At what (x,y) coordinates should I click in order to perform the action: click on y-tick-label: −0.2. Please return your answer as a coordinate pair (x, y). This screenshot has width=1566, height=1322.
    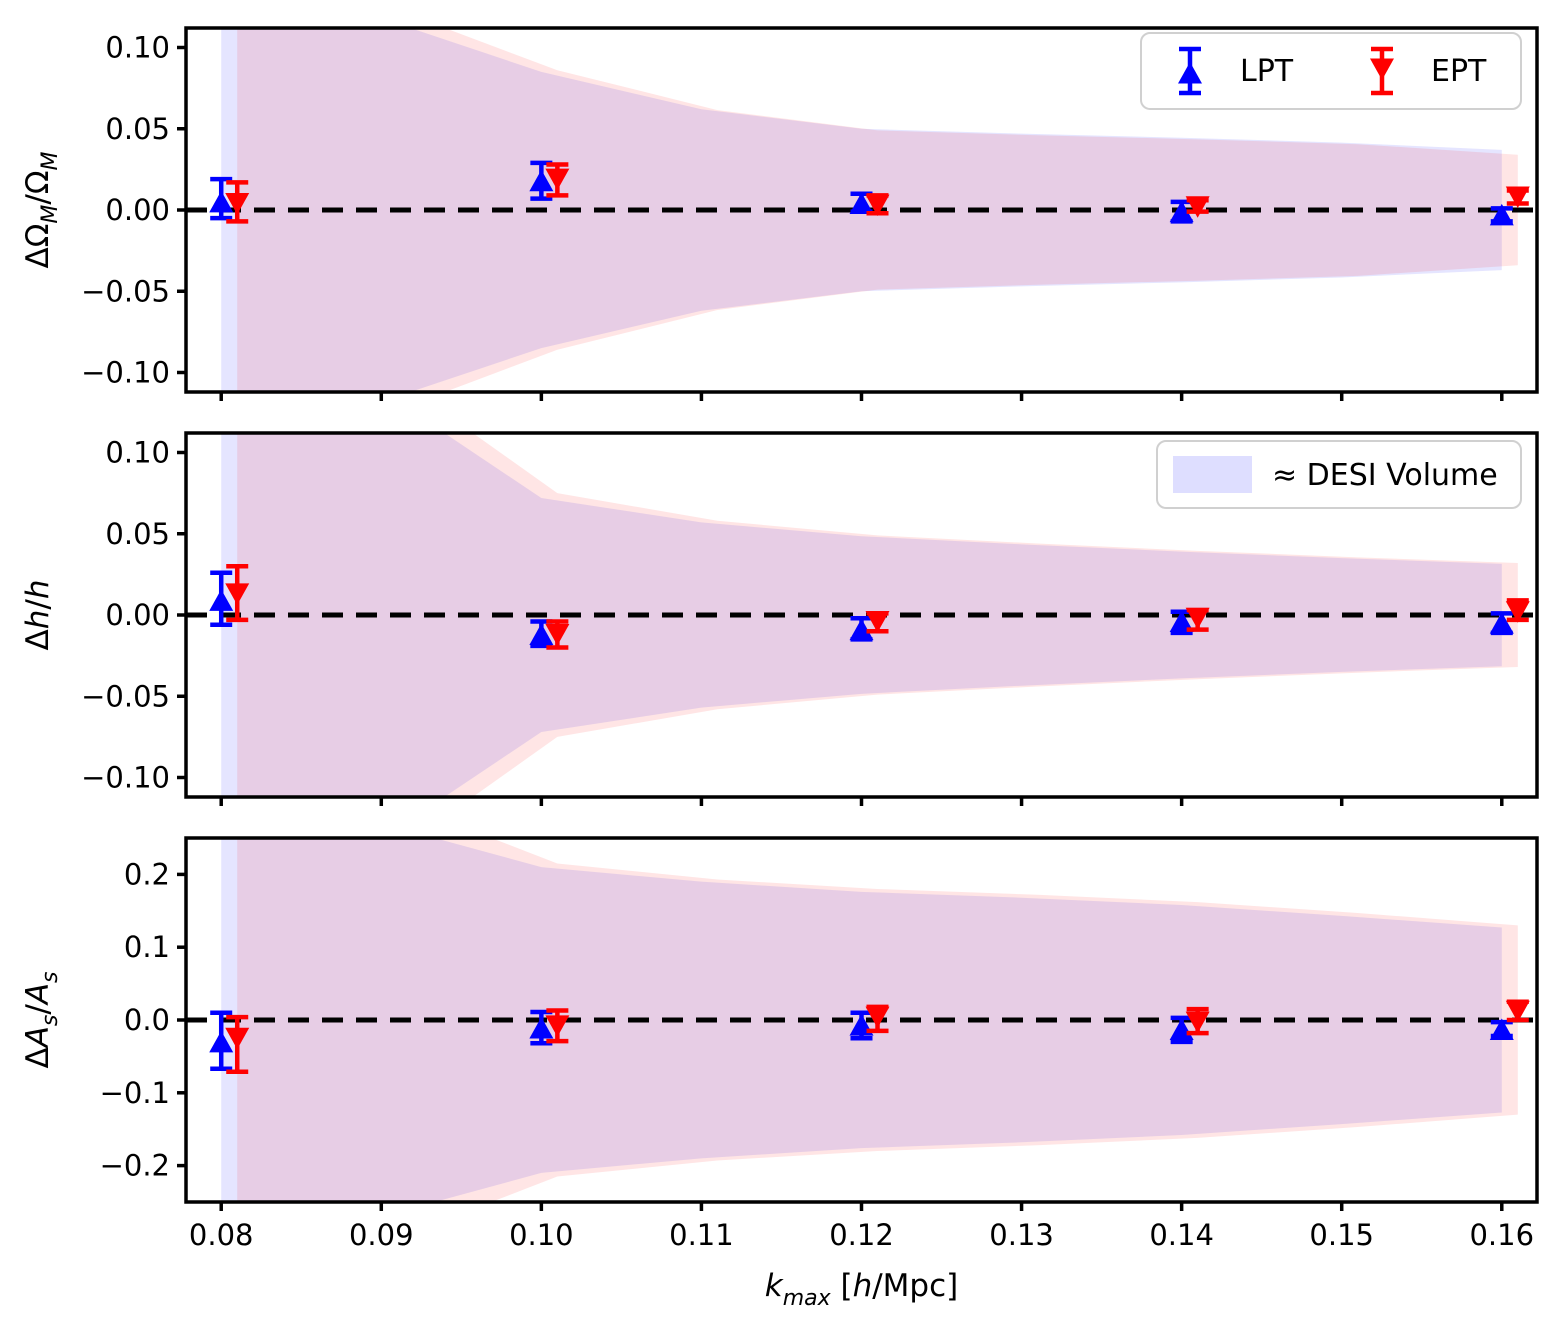
    Looking at the image, I should click on (135, 1166).